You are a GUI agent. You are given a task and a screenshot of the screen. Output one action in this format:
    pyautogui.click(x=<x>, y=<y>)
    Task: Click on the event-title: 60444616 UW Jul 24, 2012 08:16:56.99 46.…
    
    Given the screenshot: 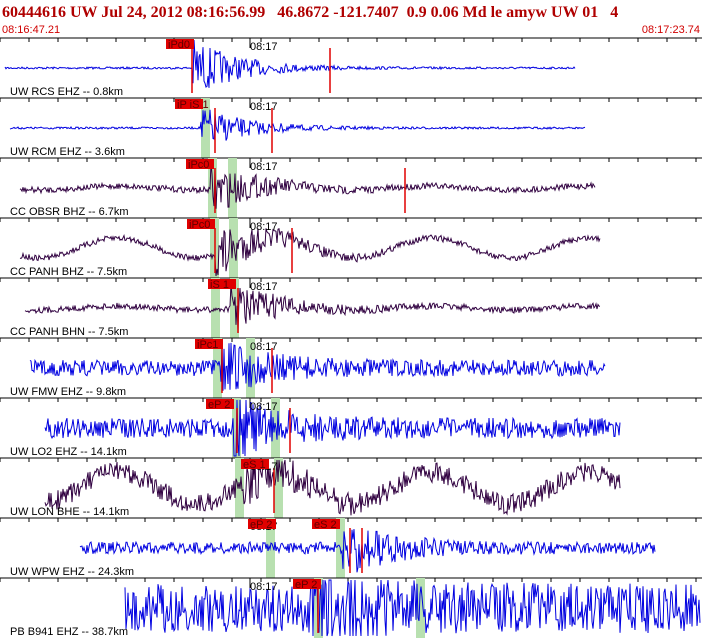 What is the action you would take?
    pyautogui.click(x=310, y=12)
    